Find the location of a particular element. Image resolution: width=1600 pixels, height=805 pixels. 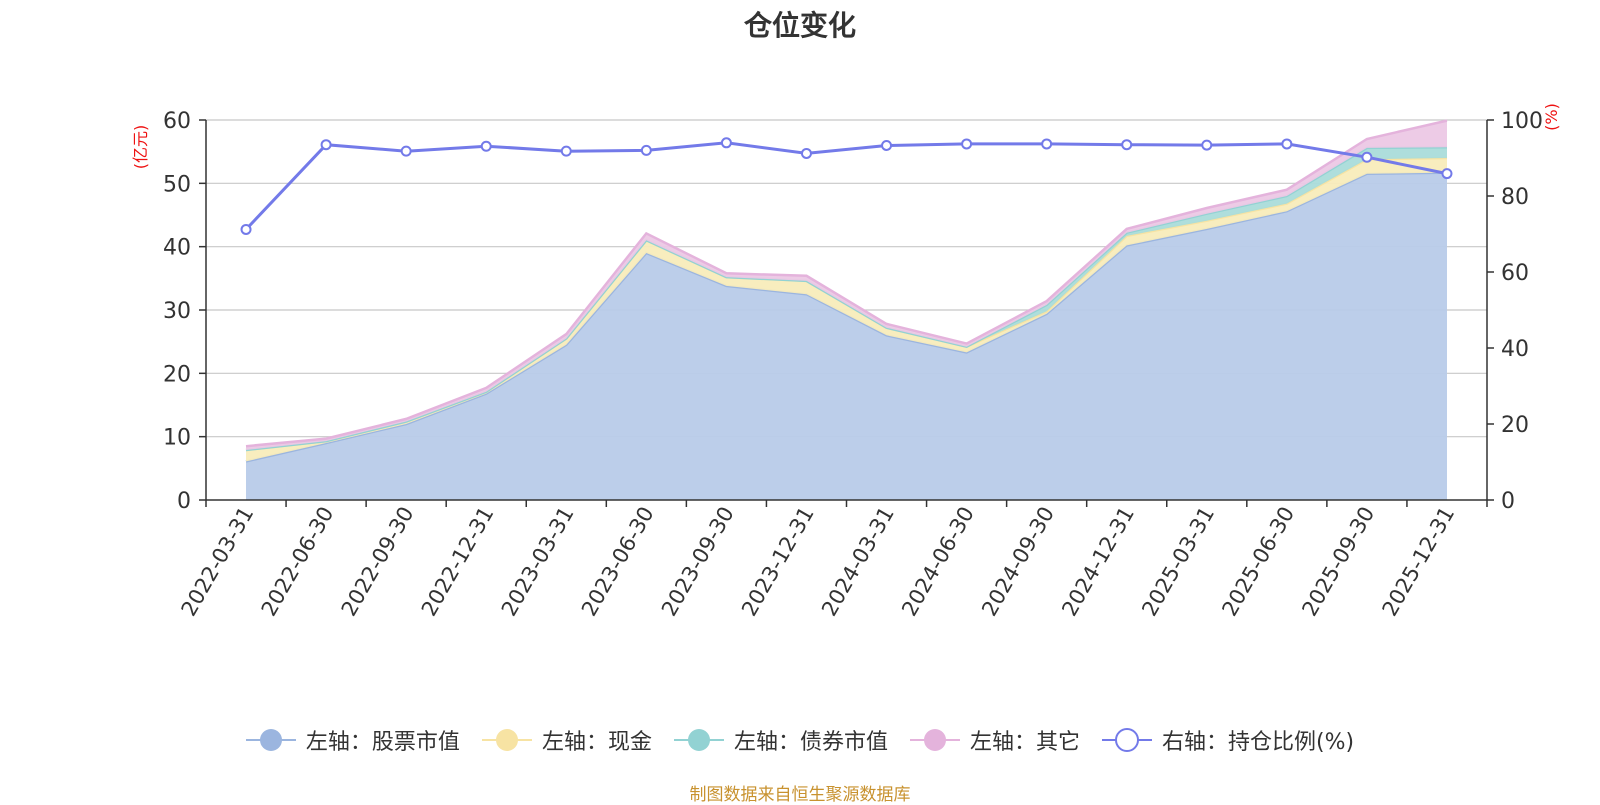

x-tick-label: 2023-09-30 is located at coordinates (698, 562).